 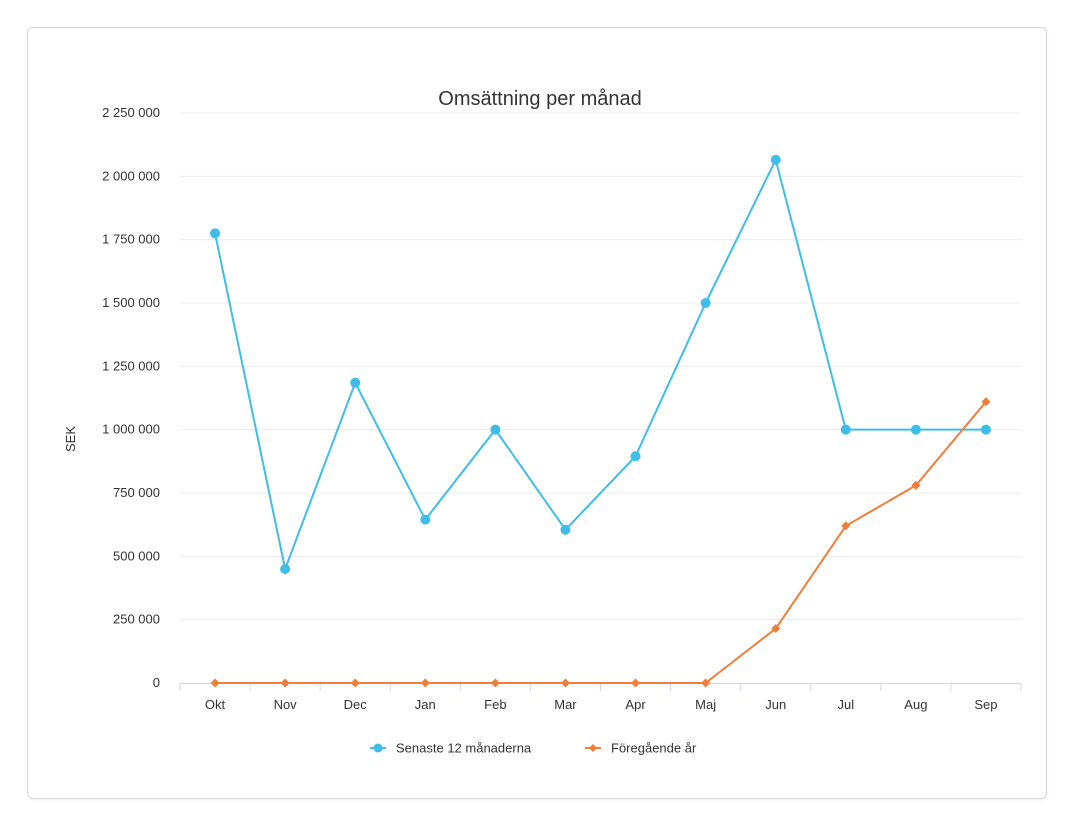 I want to click on x-tick-label: Jul, so click(x=845, y=704).